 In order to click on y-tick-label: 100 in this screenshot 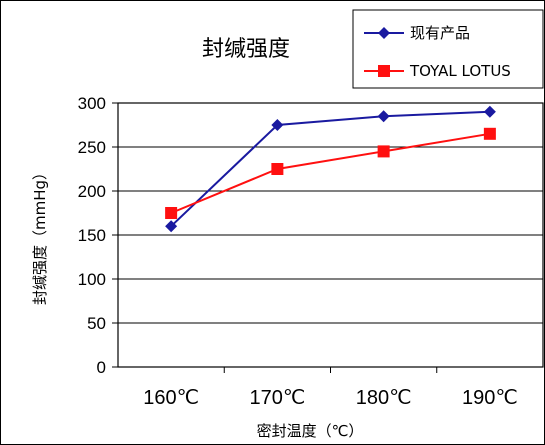, I will do `click(92, 279)`.